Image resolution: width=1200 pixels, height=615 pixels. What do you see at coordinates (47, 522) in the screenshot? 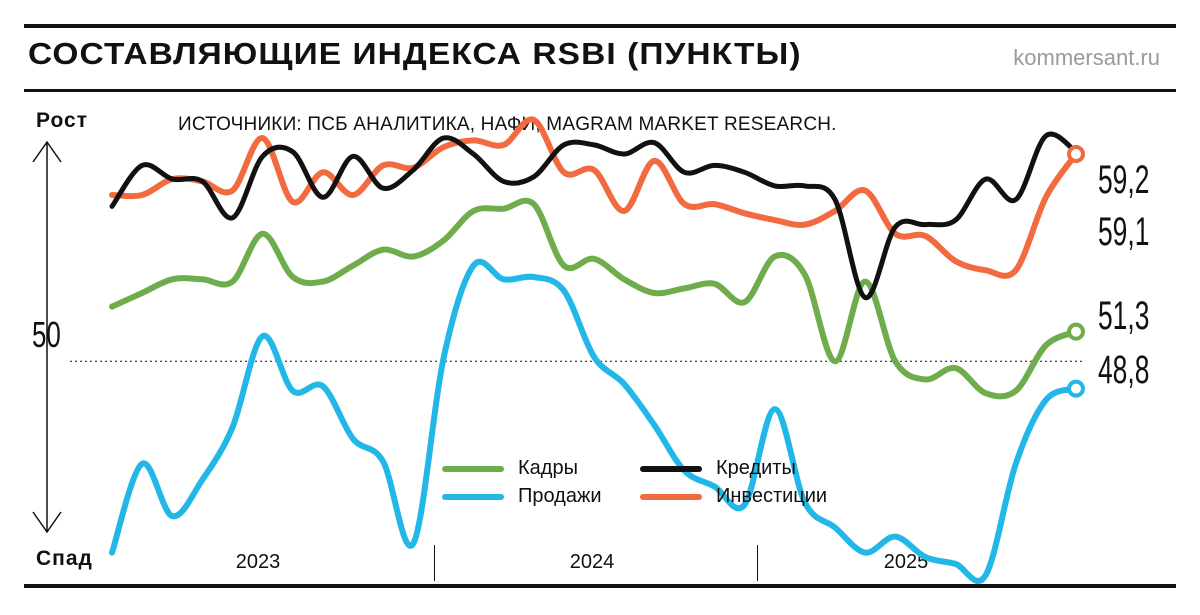
I see `axis-arrow-down-icon` at bounding box center [47, 522].